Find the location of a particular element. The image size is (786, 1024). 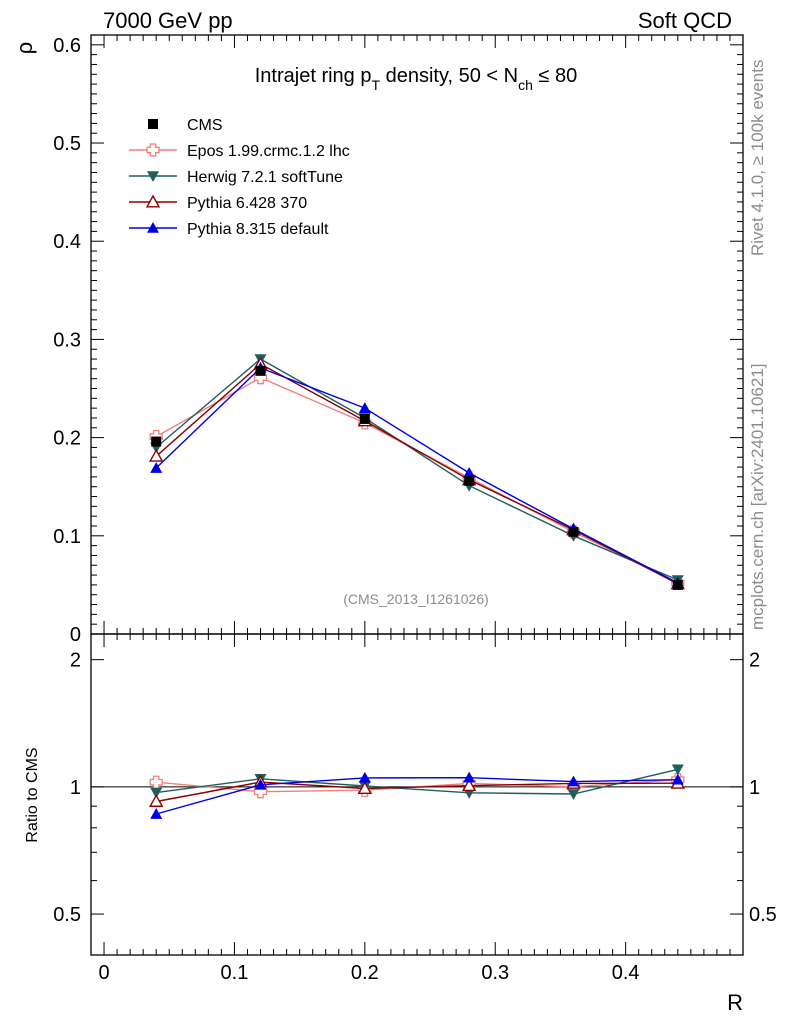

x-axis-label: R is located at coordinates (735, 1002).